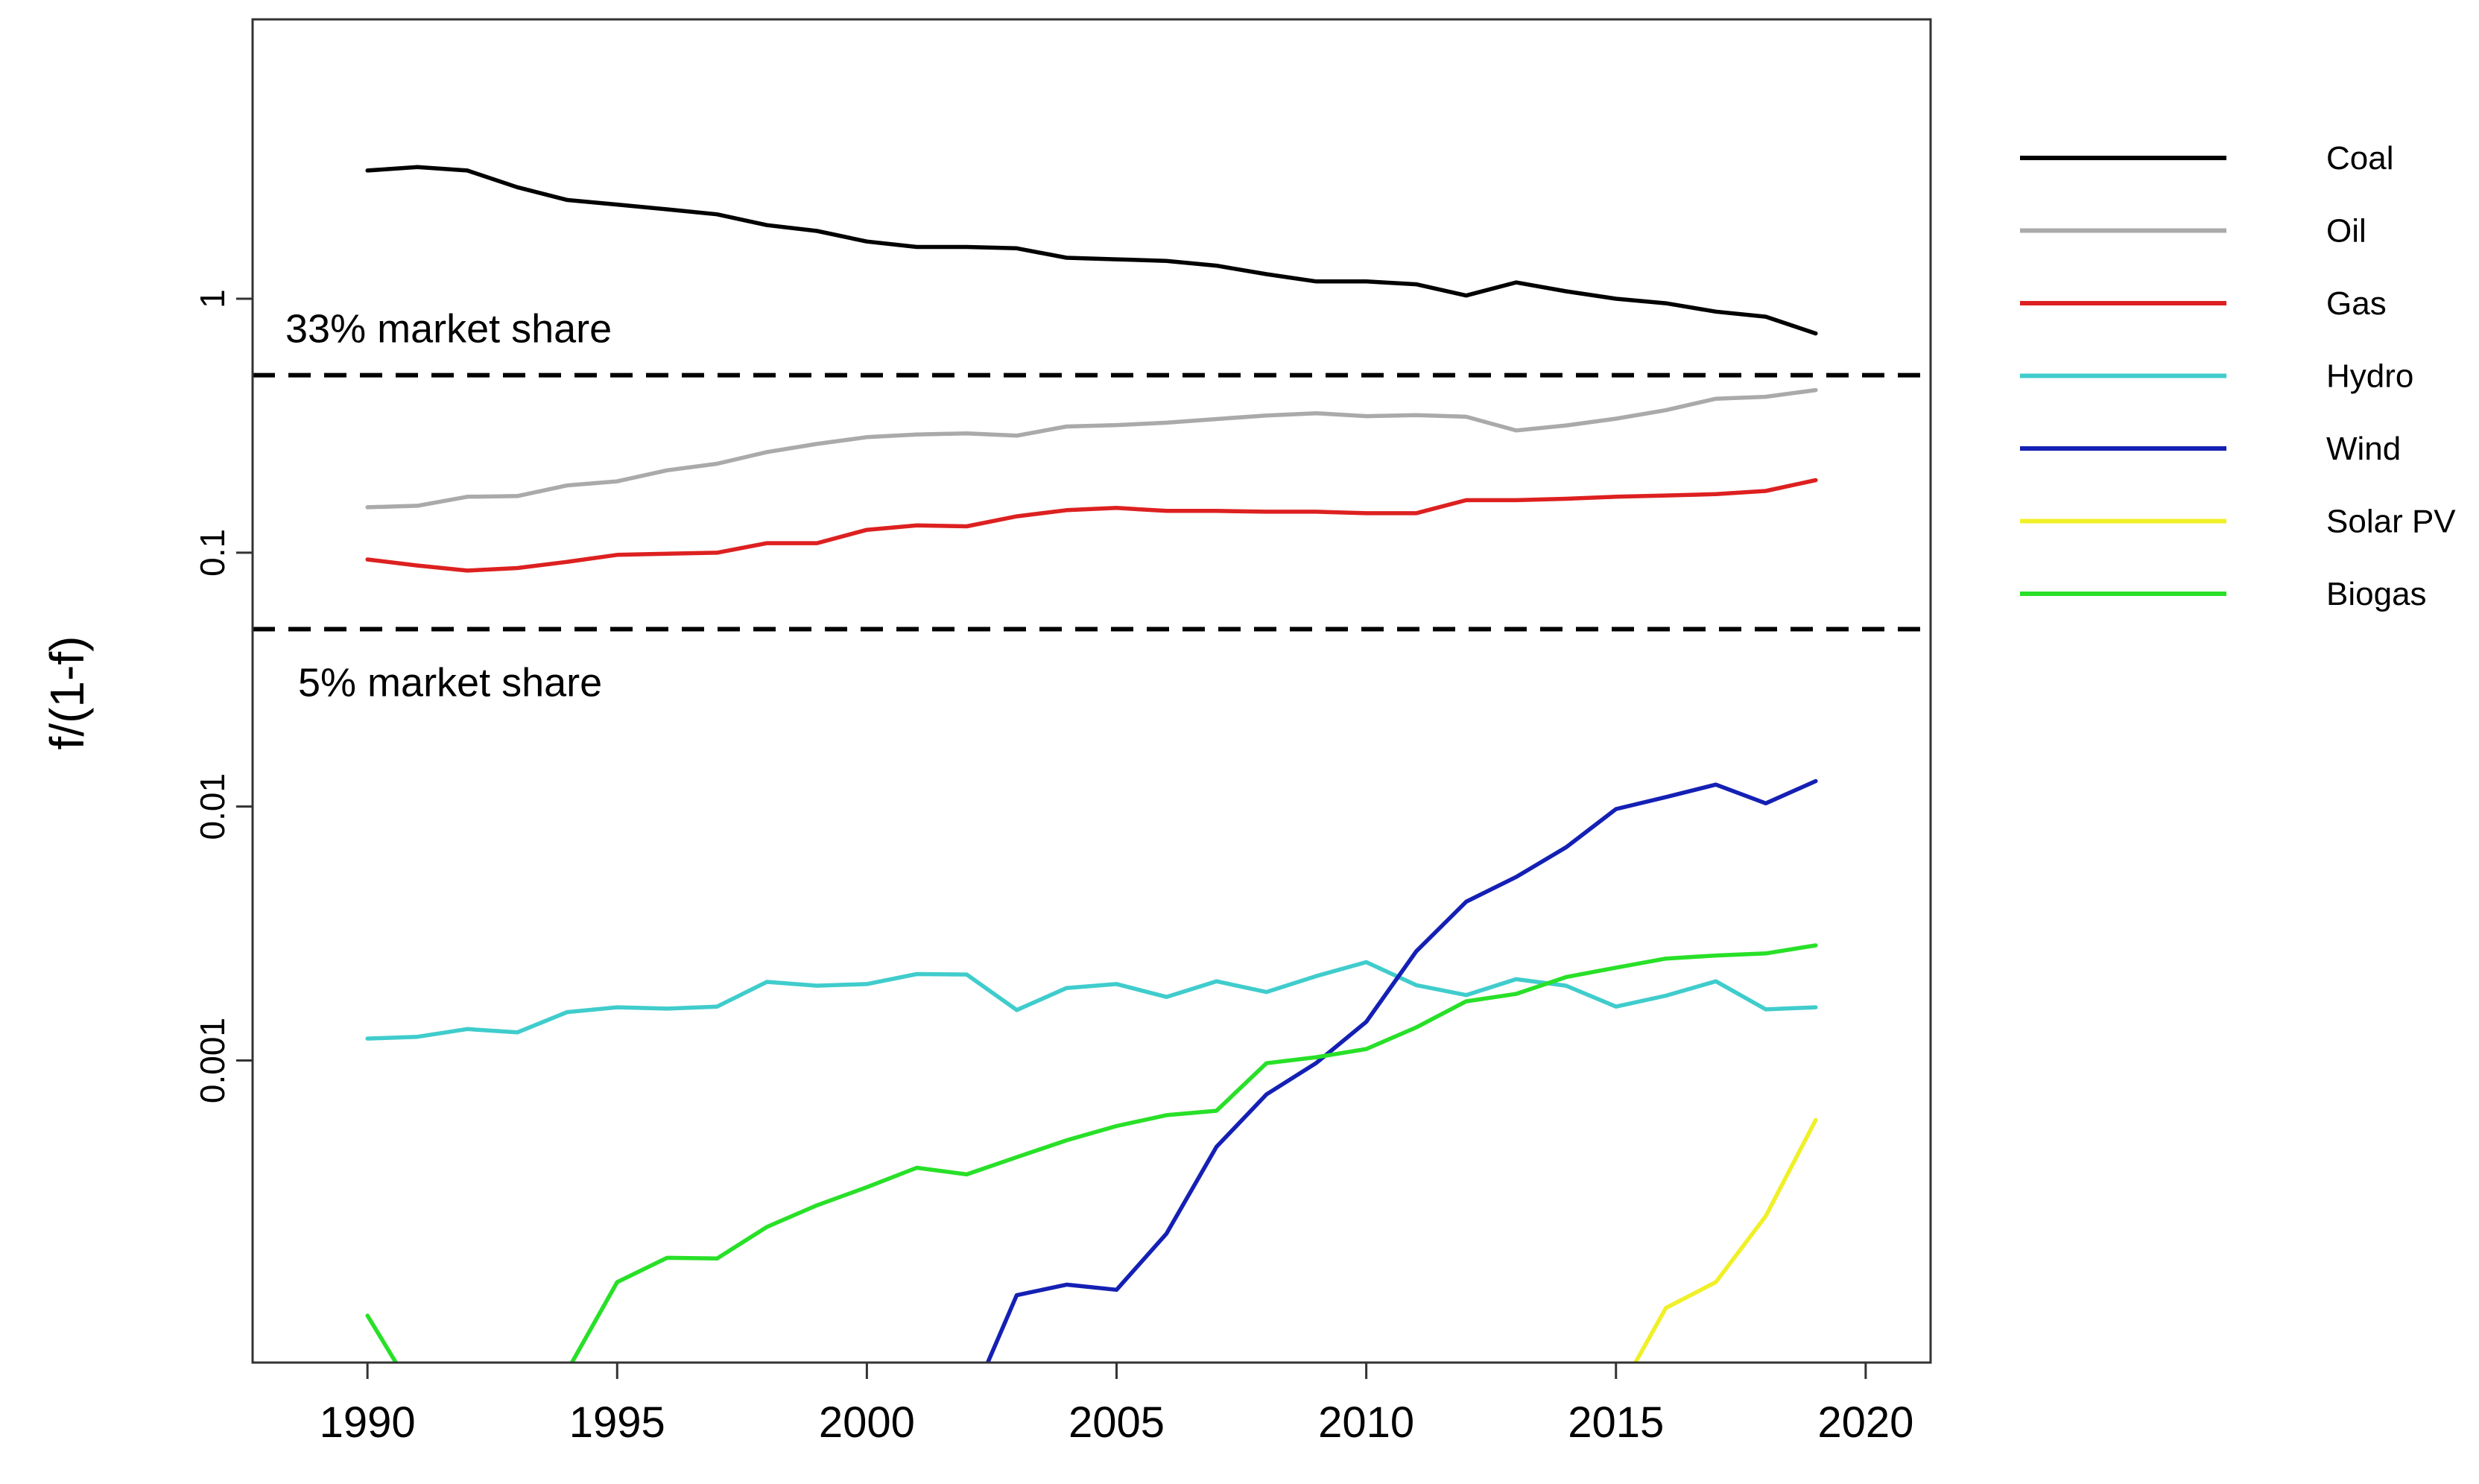 The height and width of the screenshot is (1484, 2479). What do you see at coordinates (450, 683) in the screenshot?
I see `reference-label-5pct: 5% market share` at bounding box center [450, 683].